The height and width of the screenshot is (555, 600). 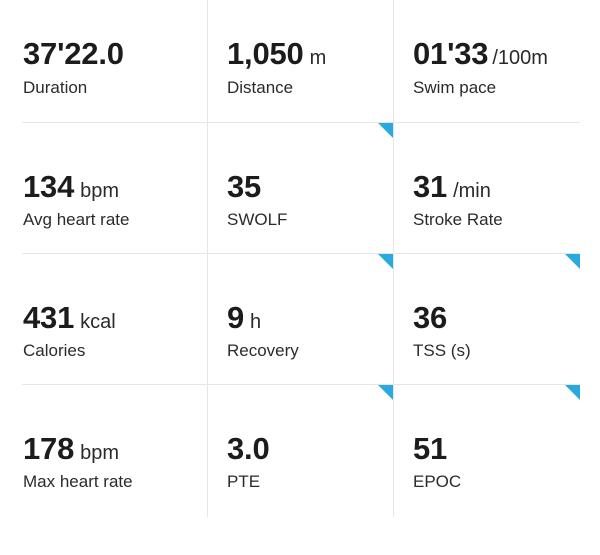 What do you see at coordinates (54, 350) in the screenshot?
I see `stat-label: Calories` at bounding box center [54, 350].